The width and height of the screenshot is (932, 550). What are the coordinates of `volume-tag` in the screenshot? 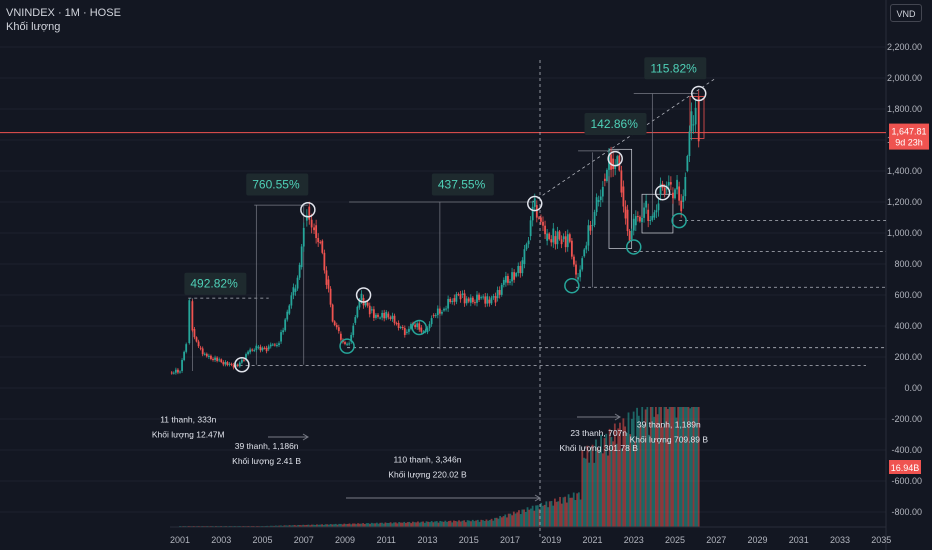 It's located at (905, 467).